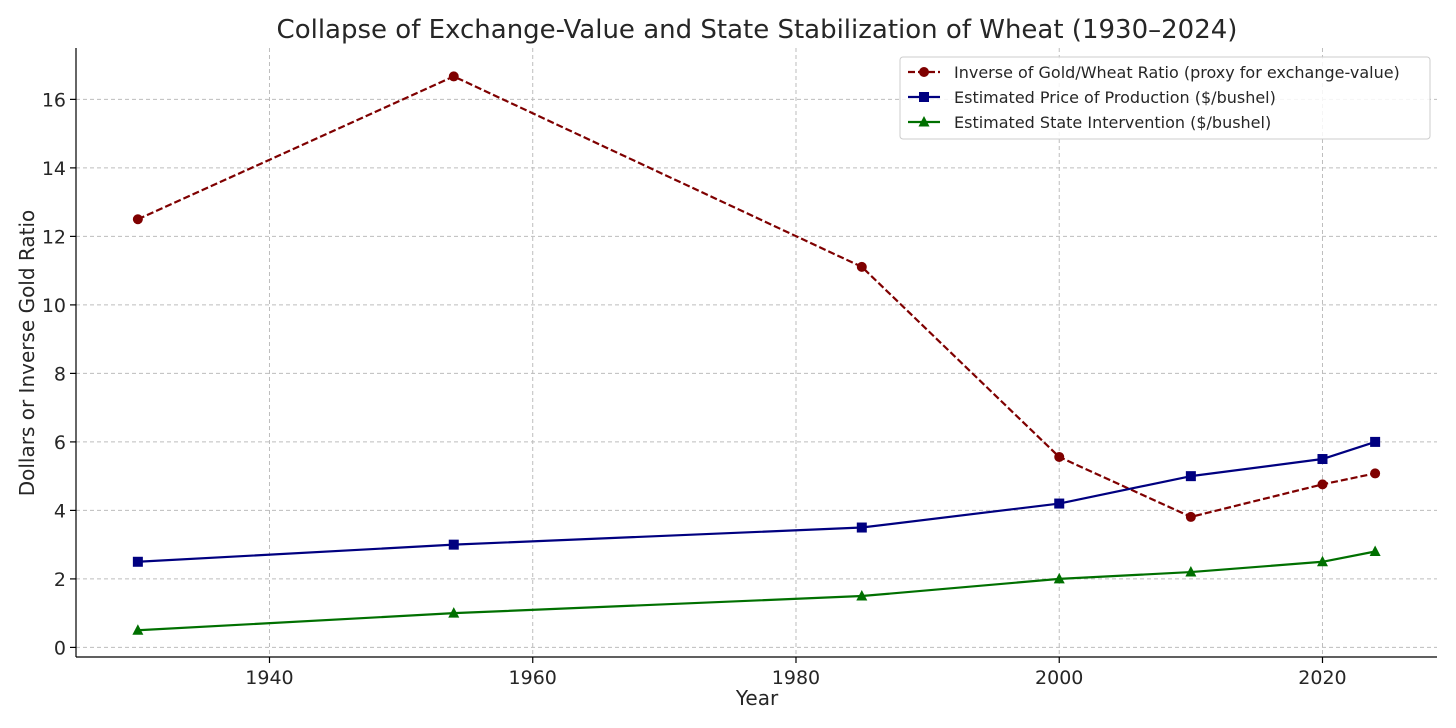 The image size is (1456, 728). Describe the element at coordinates (269, 678) in the screenshot. I see `x-tick-label: 1940` at that location.